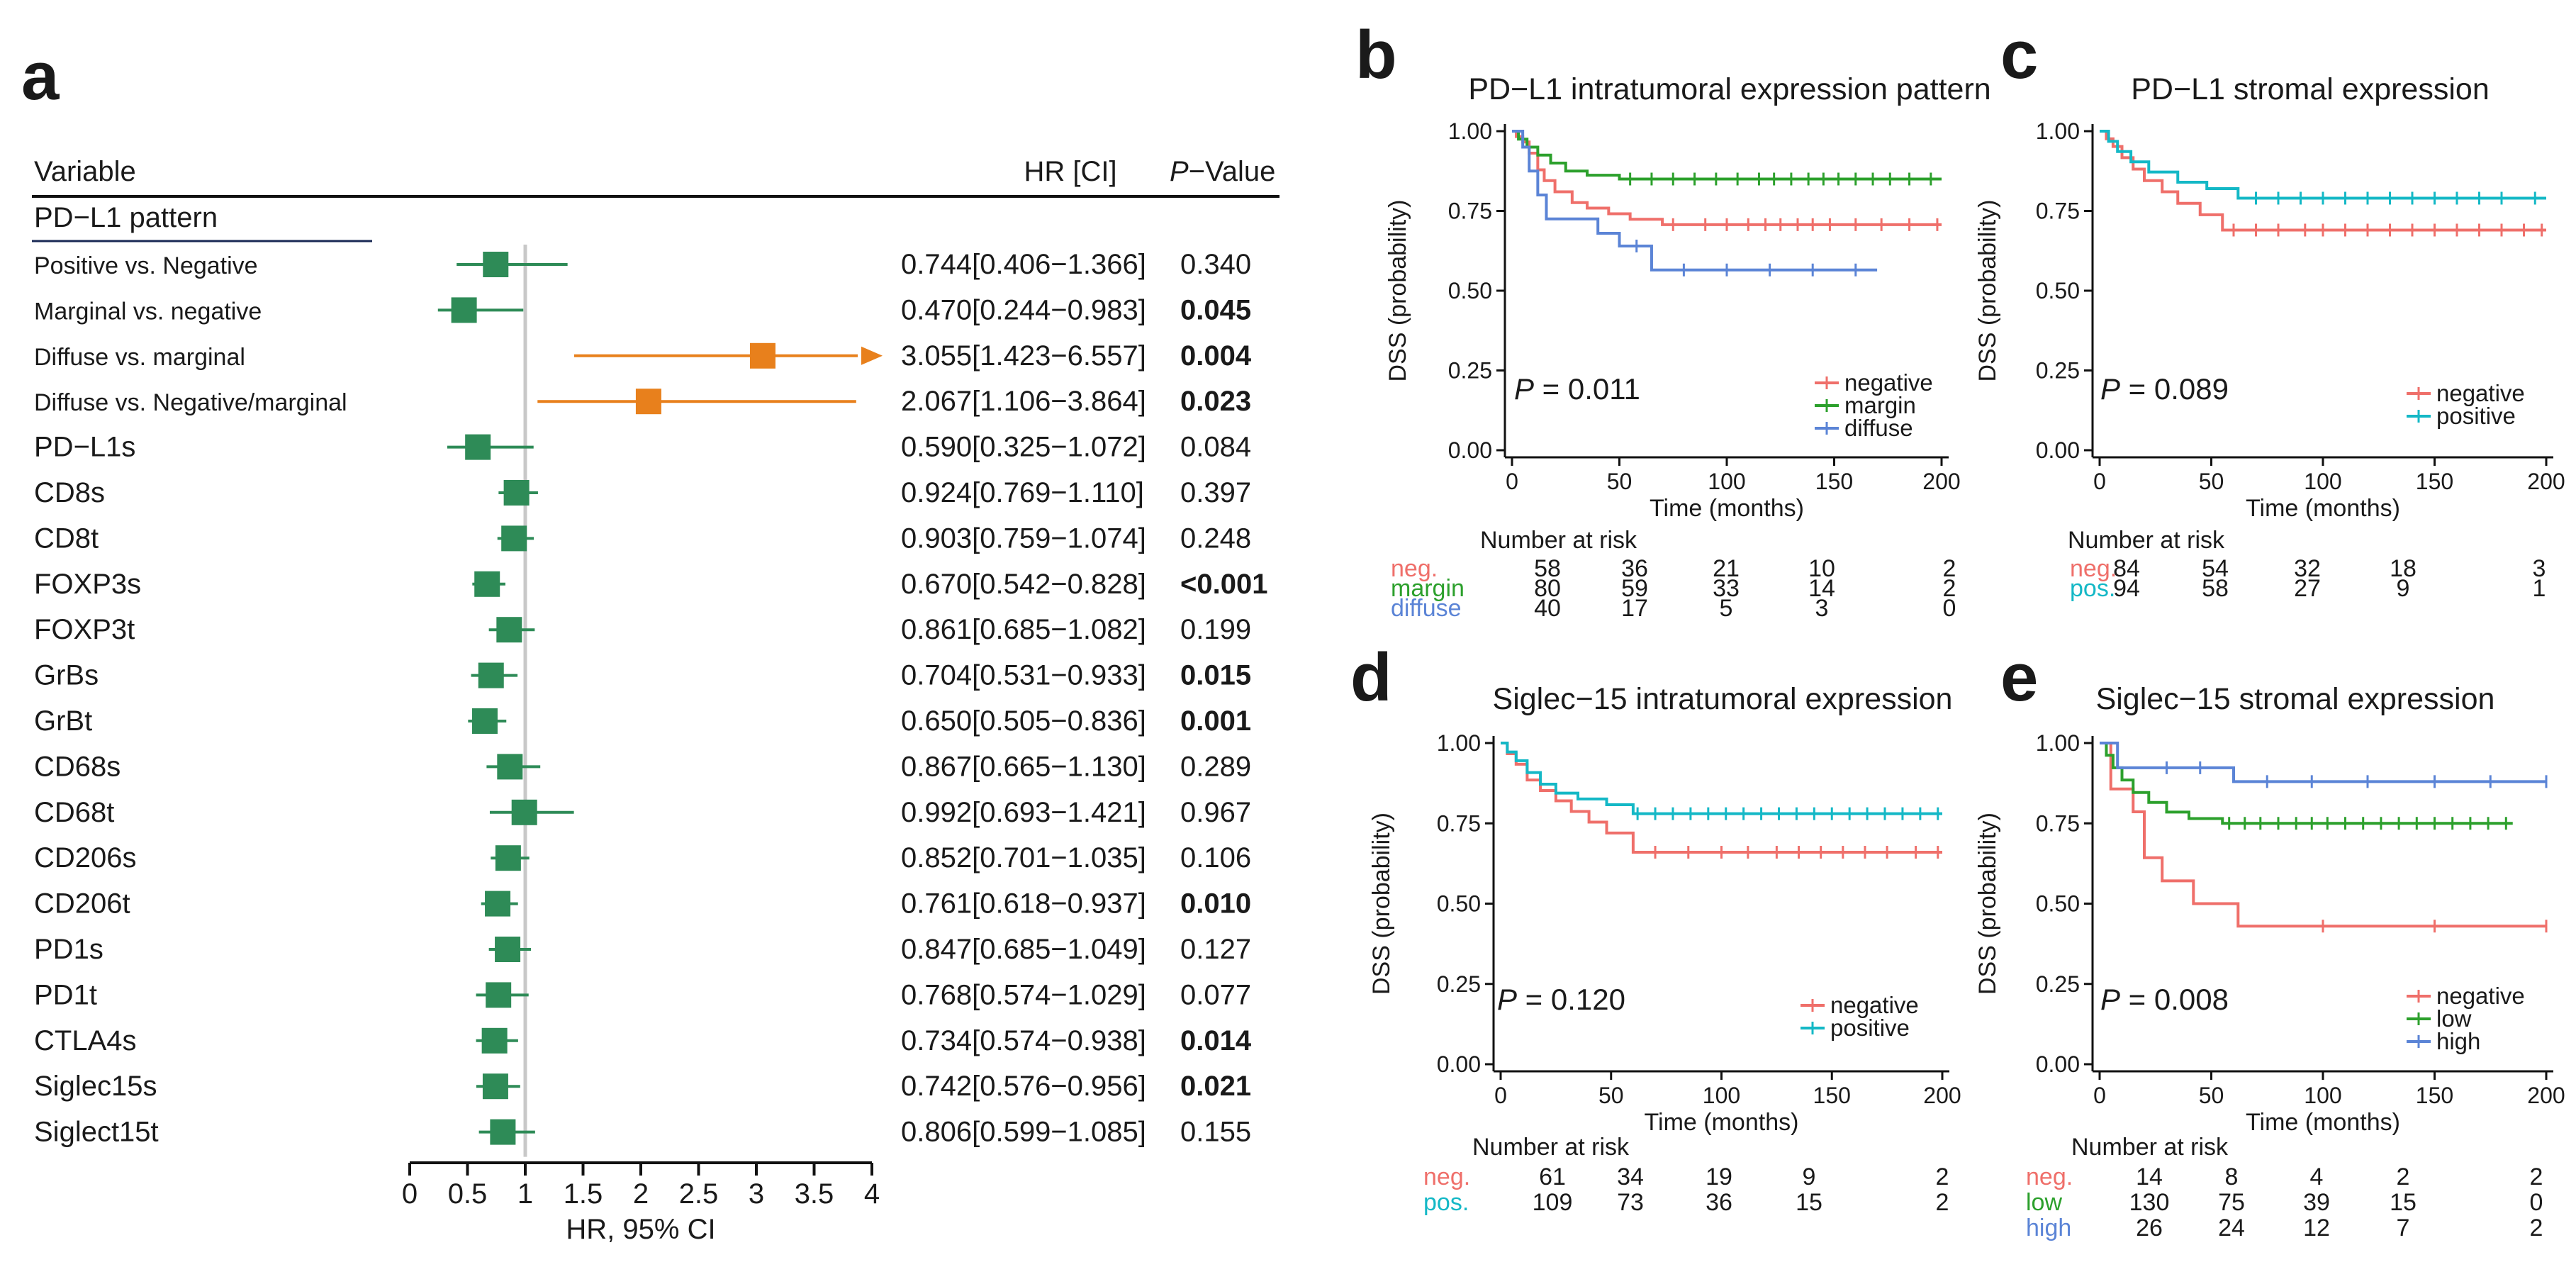 This screenshot has height=1267, width=2576. Describe the element at coordinates (643, 766) in the screenshot. I see `forest-row: CD68s 0.867[0.665−1.130] 0.289` at that location.